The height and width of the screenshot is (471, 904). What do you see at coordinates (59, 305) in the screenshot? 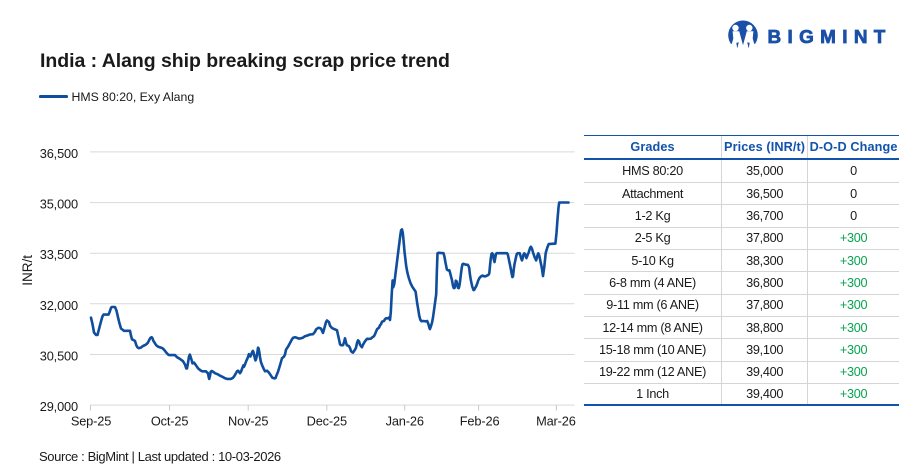
I see `svg-text: 32,000` at bounding box center [59, 305].